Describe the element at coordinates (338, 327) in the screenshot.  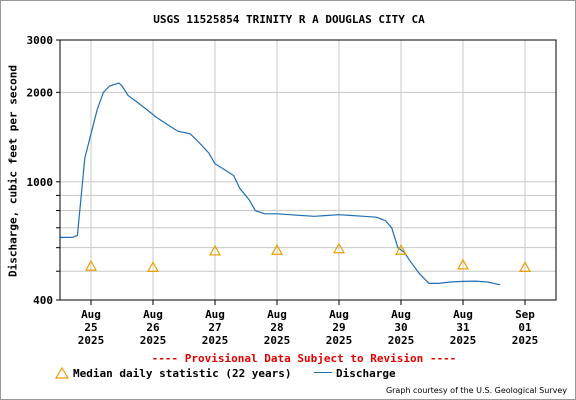
I see `x-tick-label: 29` at that location.